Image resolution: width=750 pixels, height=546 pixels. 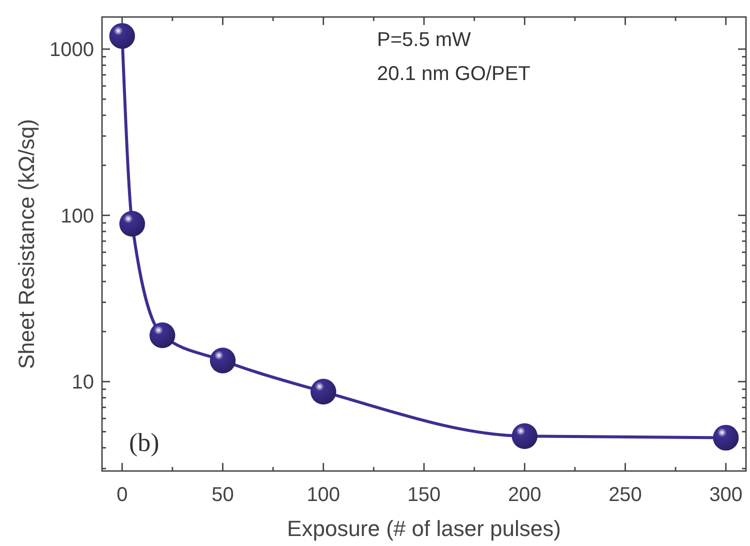 What do you see at coordinates (424, 528) in the screenshot?
I see `x-axis-title: Exposure (# of laser pulses)` at bounding box center [424, 528].